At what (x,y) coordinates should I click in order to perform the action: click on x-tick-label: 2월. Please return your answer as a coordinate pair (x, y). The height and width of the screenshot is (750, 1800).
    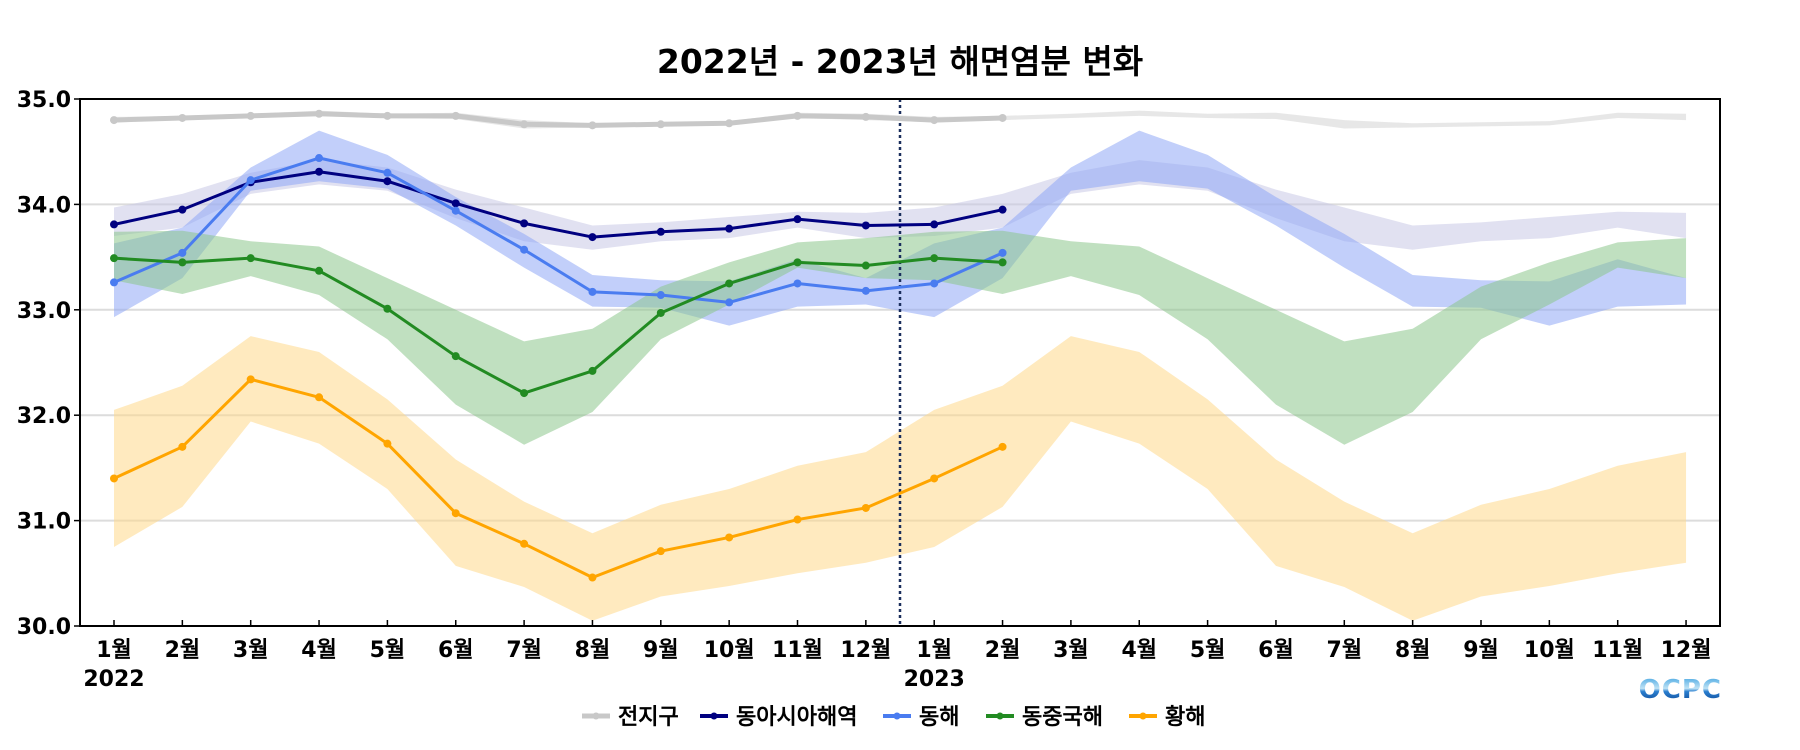
    Looking at the image, I should click on (1003, 650).